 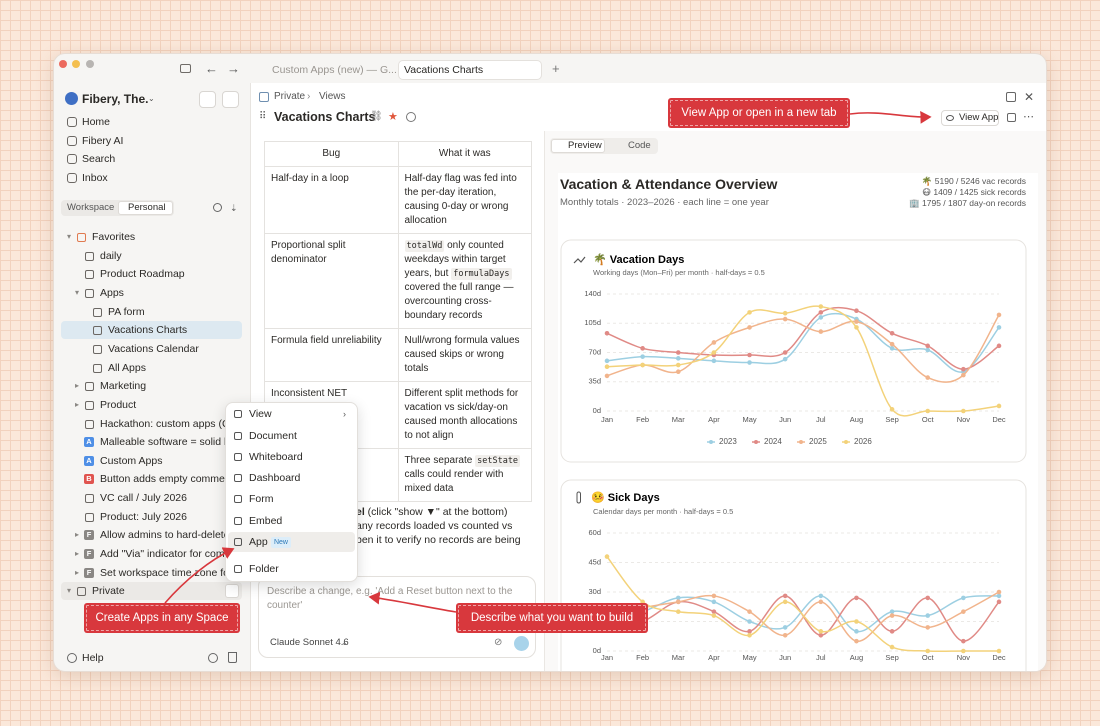 I want to click on tab, so click(x=470, y=70).